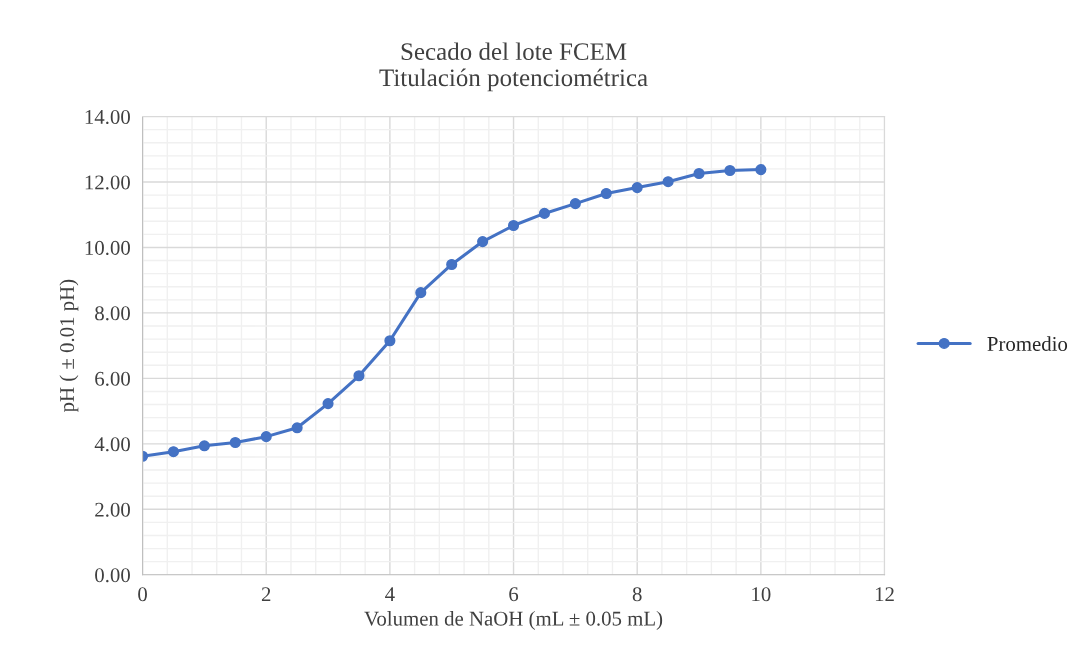  Describe the element at coordinates (112, 509) in the screenshot. I see `y-tick-label: 2.00` at that location.